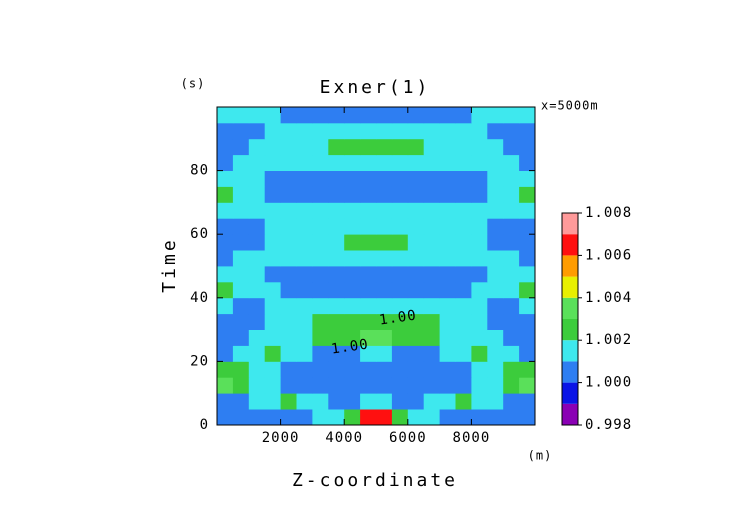 The image size is (752, 532). What do you see at coordinates (344, 438) in the screenshot?
I see `x-tick-label: 4000` at bounding box center [344, 438].